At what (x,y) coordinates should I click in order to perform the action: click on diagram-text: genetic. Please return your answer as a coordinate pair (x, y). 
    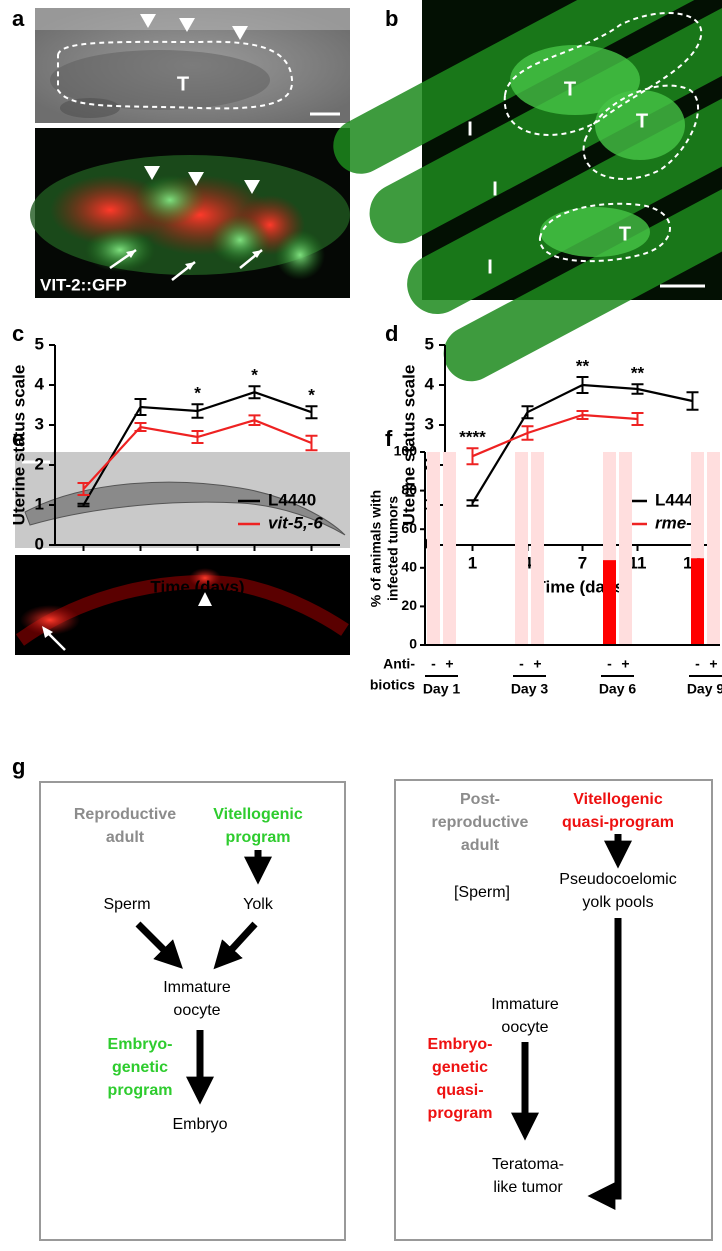
    Looking at the image, I should click on (460, 1067).